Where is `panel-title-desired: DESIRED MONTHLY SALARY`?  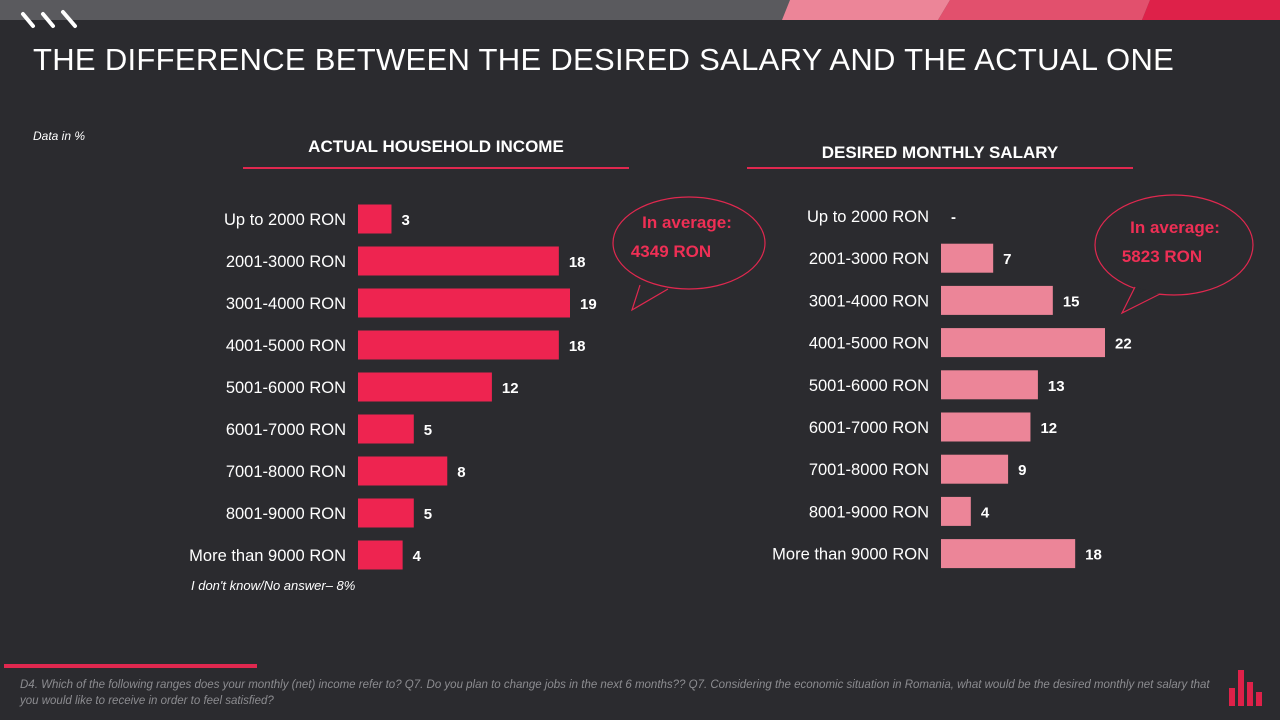 panel-title-desired: DESIRED MONTHLY SALARY is located at coordinates (940, 152).